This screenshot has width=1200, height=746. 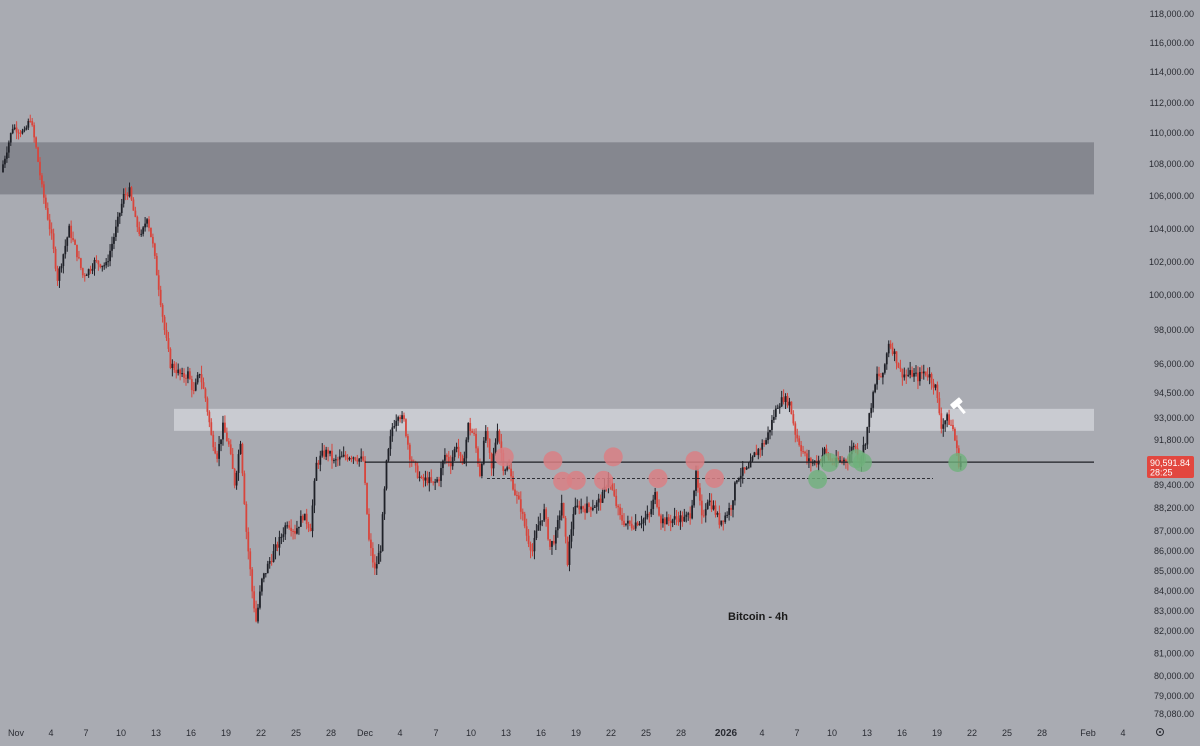 I want to click on last-price-countdown: 28:25, so click(x=1161, y=473).